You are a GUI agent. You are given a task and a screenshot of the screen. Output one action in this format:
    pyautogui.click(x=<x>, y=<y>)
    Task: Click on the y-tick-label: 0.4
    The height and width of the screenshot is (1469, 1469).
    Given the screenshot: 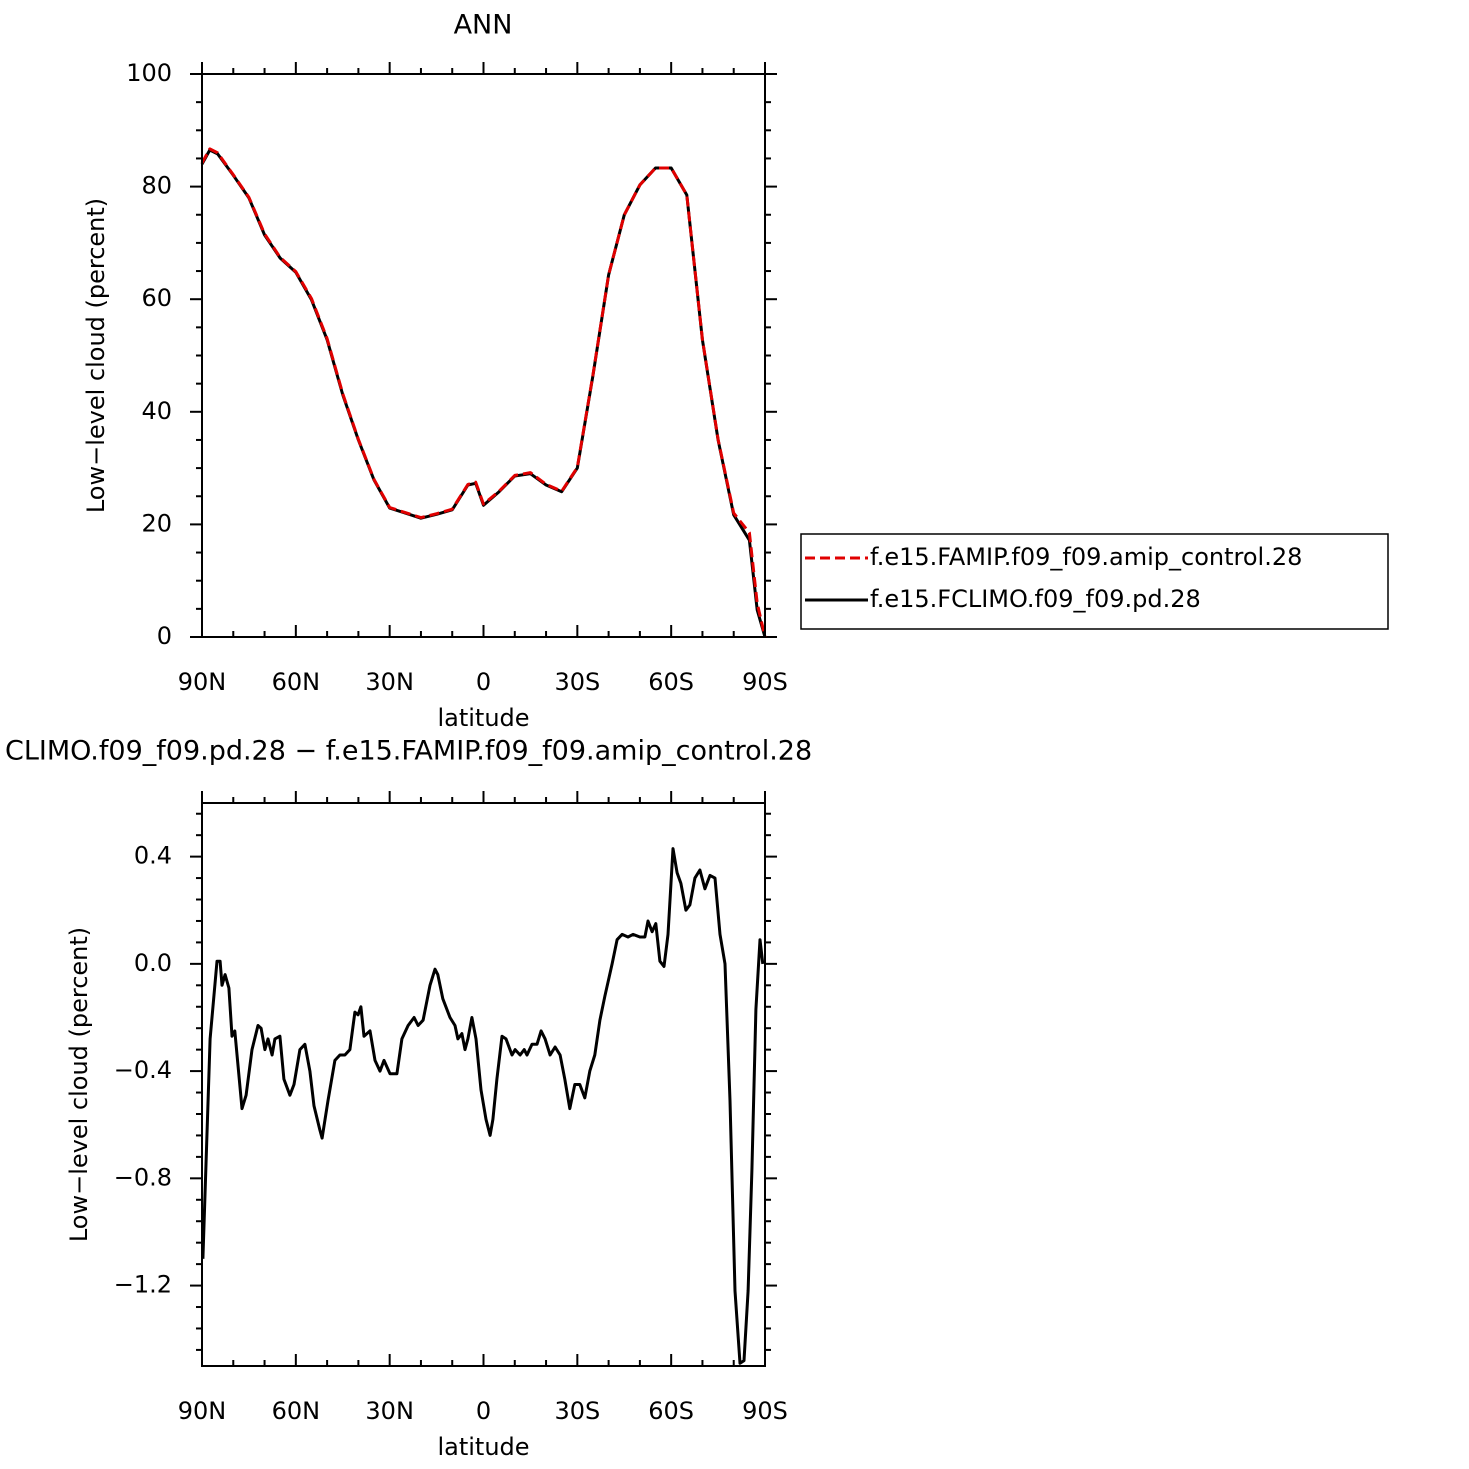 What is the action you would take?
    pyautogui.click(x=153, y=856)
    